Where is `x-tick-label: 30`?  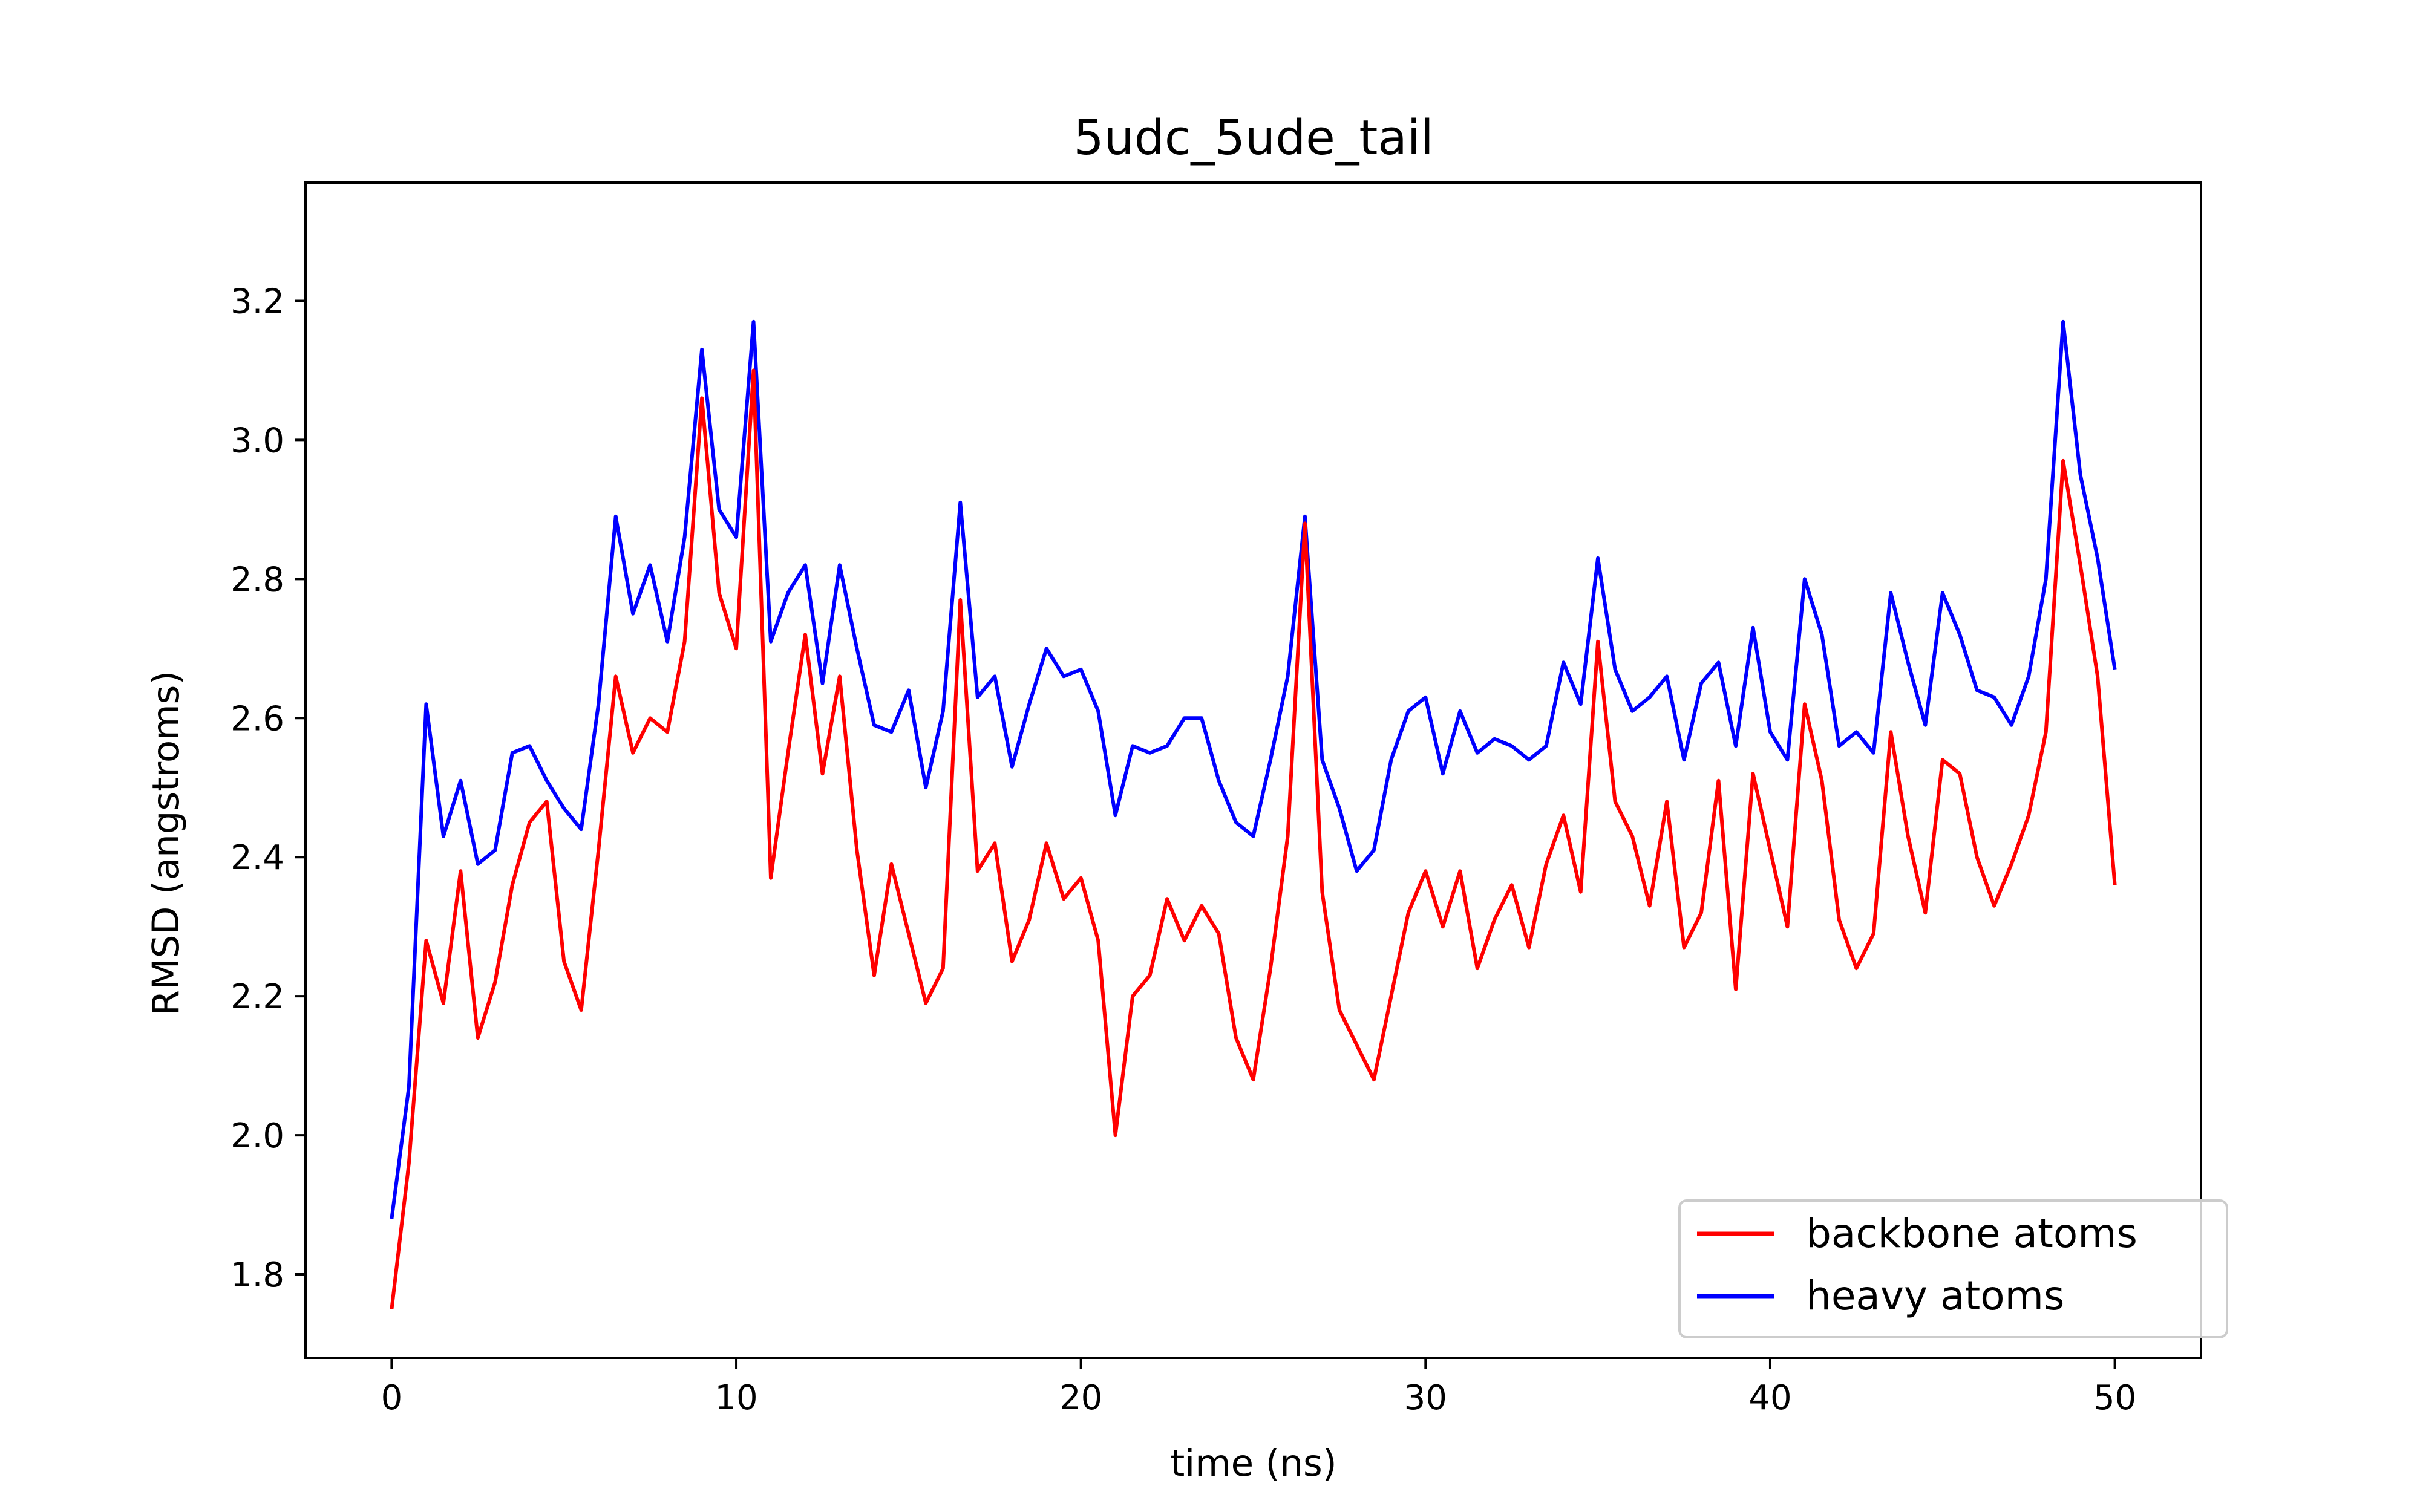 x-tick-label: 30 is located at coordinates (1425, 1398).